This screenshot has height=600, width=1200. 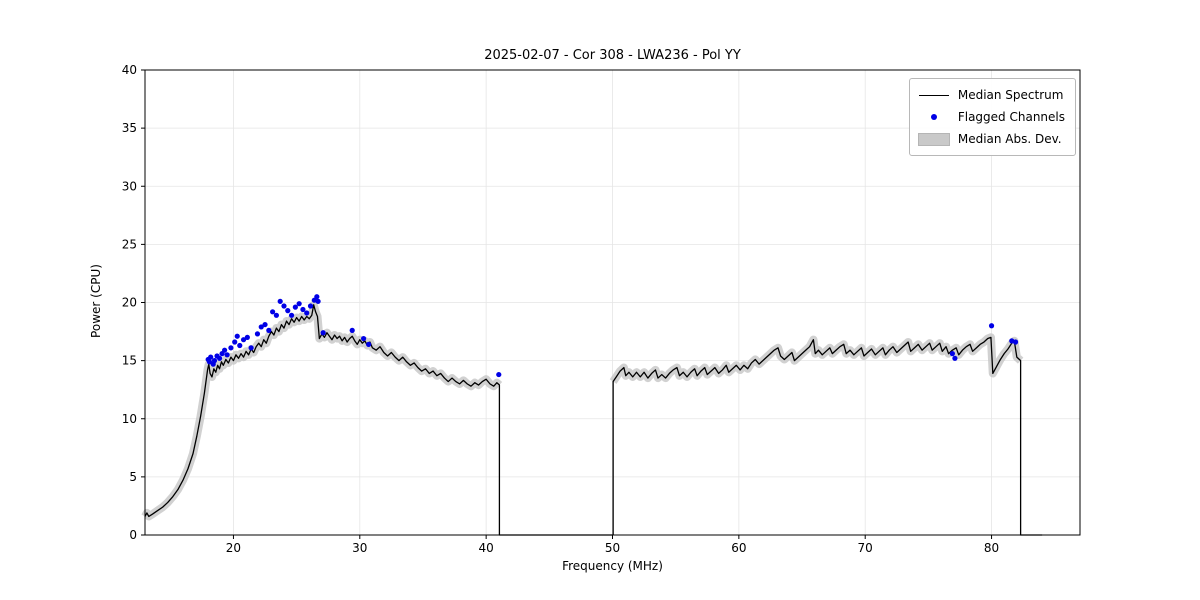 What do you see at coordinates (129, 361) in the screenshot?
I see `y-tick-label: 15` at bounding box center [129, 361].